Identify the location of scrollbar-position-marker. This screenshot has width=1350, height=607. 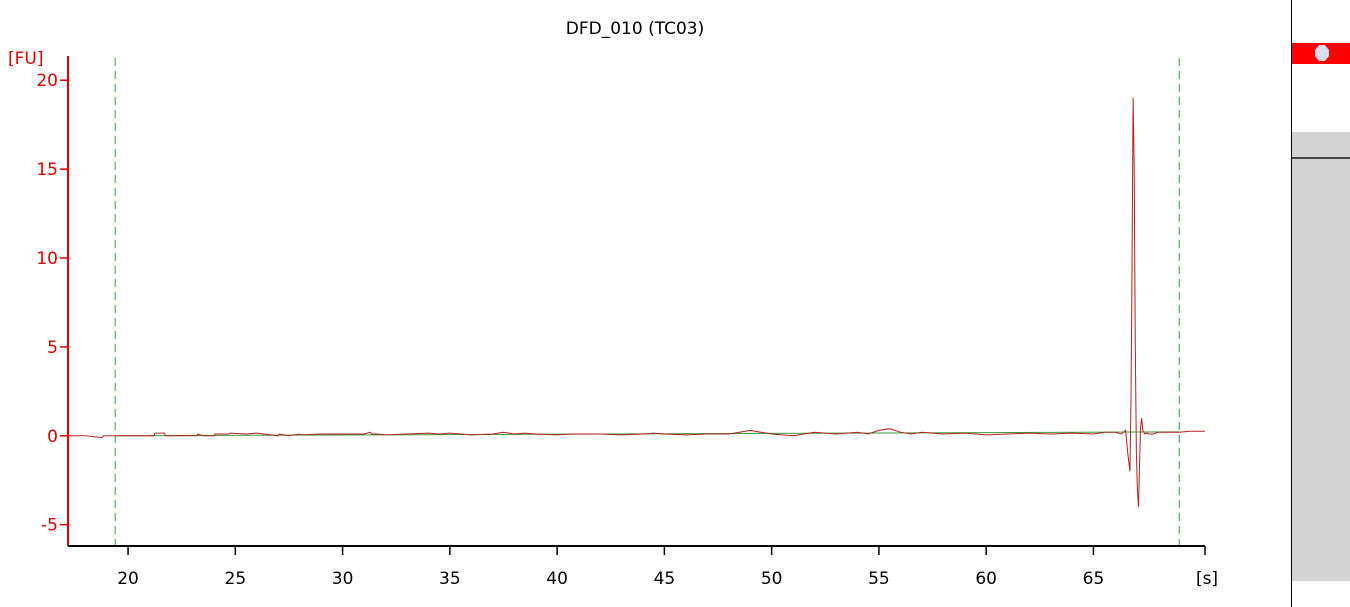
(1321, 158).